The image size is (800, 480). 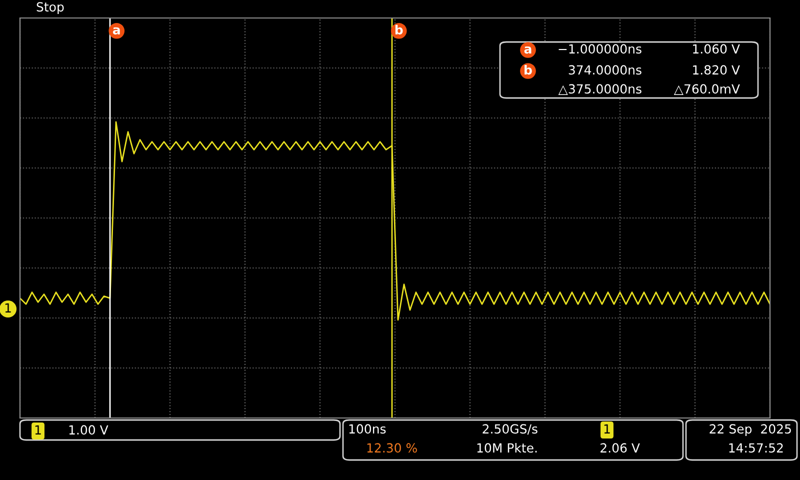 What do you see at coordinates (507, 447) in the screenshot?
I see `text: 10M Pkte.` at bounding box center [507, 447].